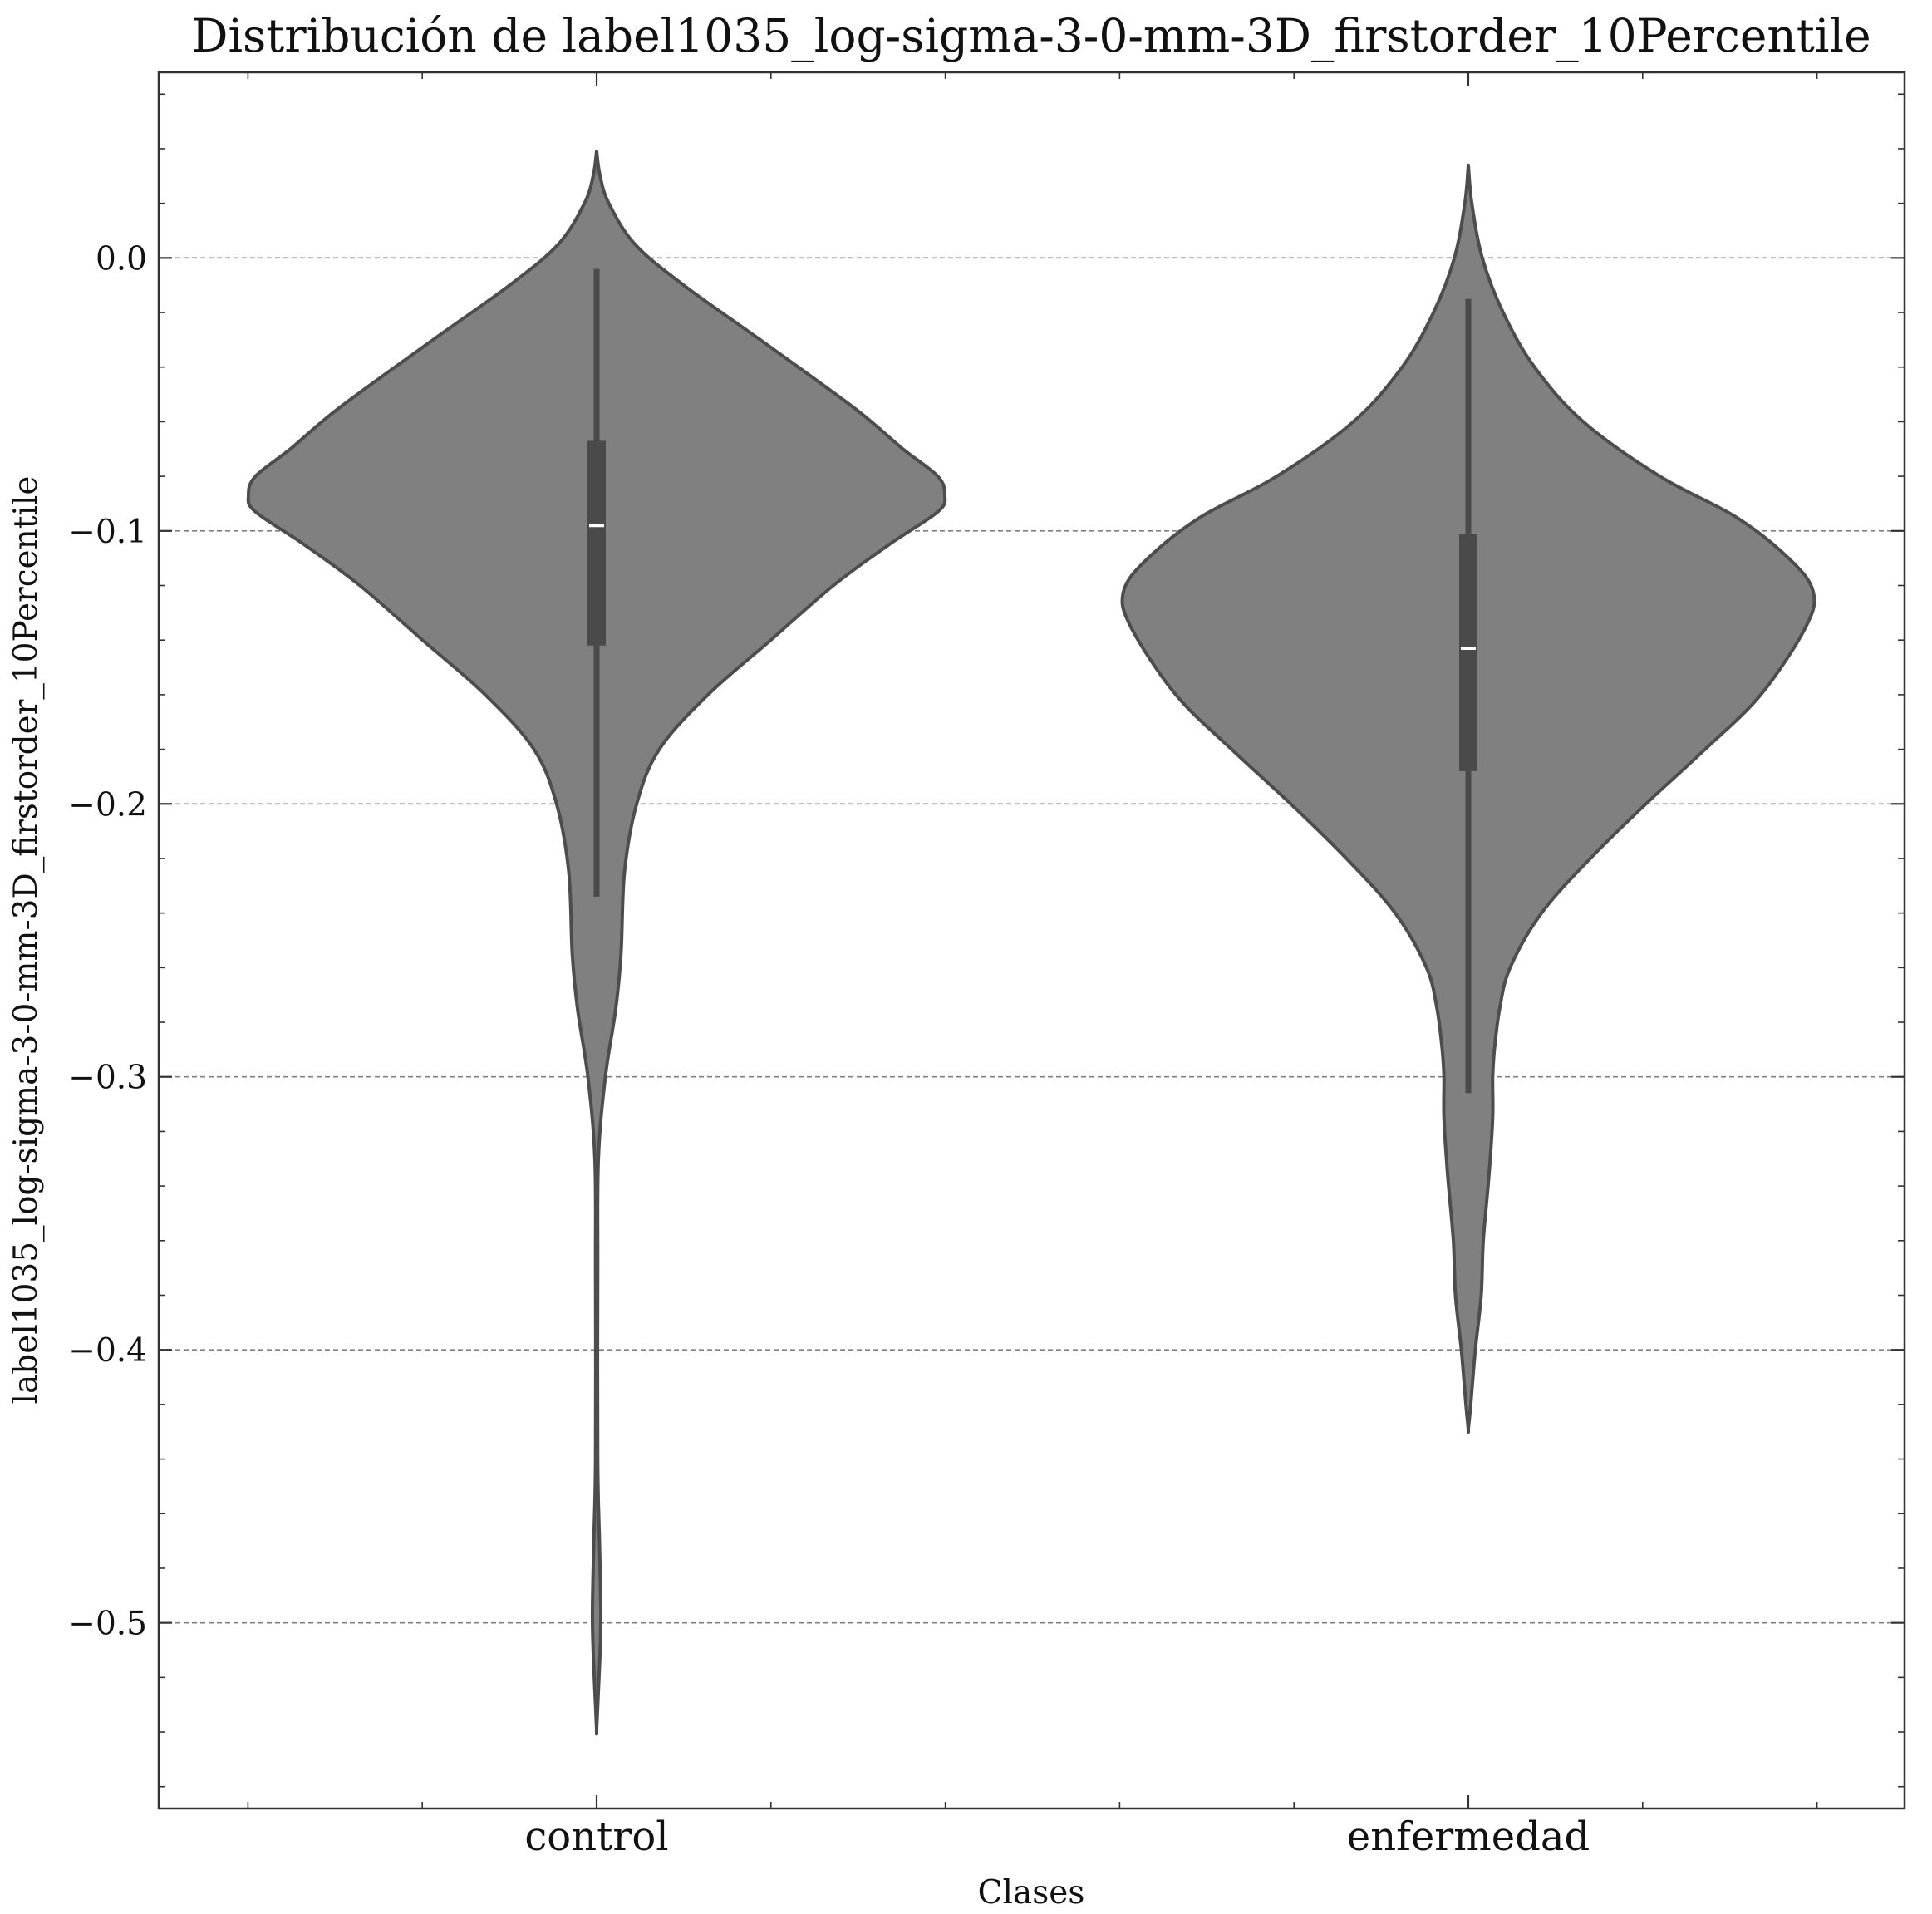 The width and height of the screenshot is (1932, 1914). I want to click on x-tick-label: control, so click(596, 1837).